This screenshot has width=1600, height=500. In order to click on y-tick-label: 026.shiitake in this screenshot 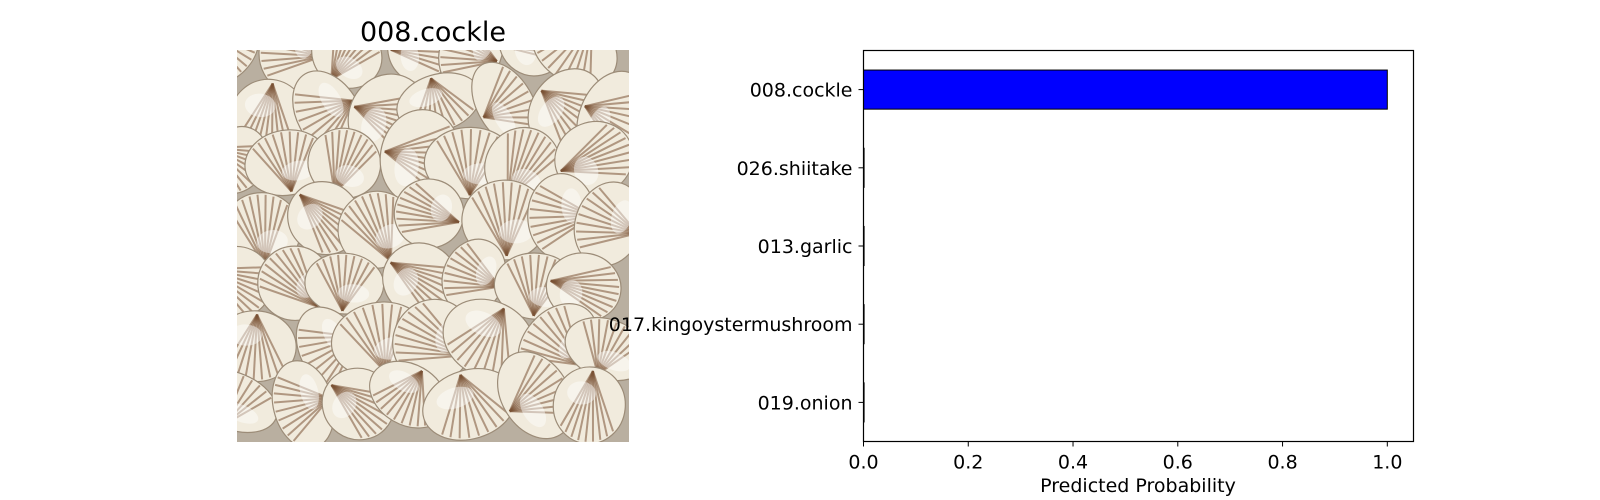, I will do `click(795, 169)`.